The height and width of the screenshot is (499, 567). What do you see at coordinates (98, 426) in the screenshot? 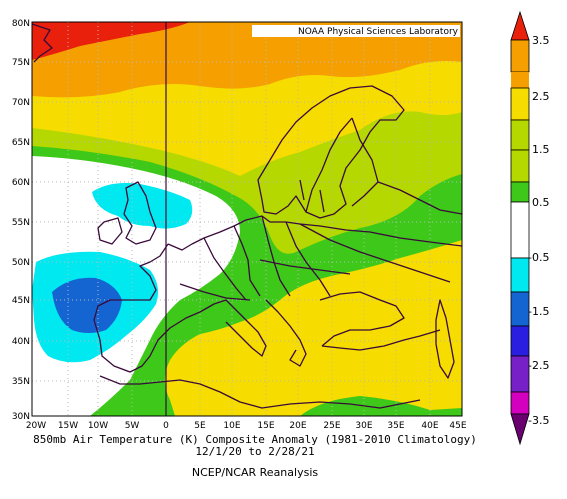
I see `lon-label: 10W` at bounding box center [98, 426].